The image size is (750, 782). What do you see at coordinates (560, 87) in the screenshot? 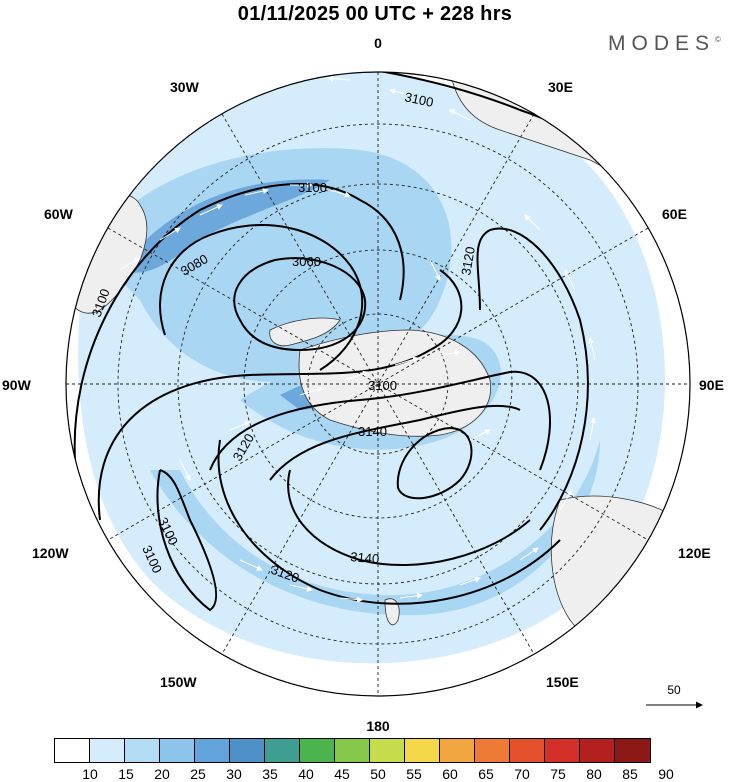
I see `lon-label-30e: 30E` at bounding box center [560, 87].